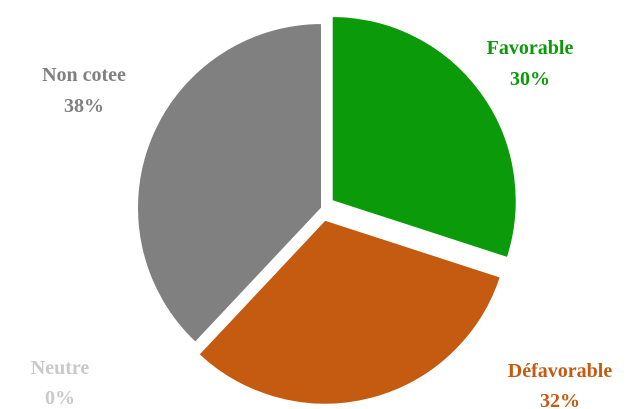 The width and height of the screenshot is (635, 409). What do you see at coordinates (60, 368) in the screenshot?
I see `label-neutre: Neutre` at bounding box center [60, 368].